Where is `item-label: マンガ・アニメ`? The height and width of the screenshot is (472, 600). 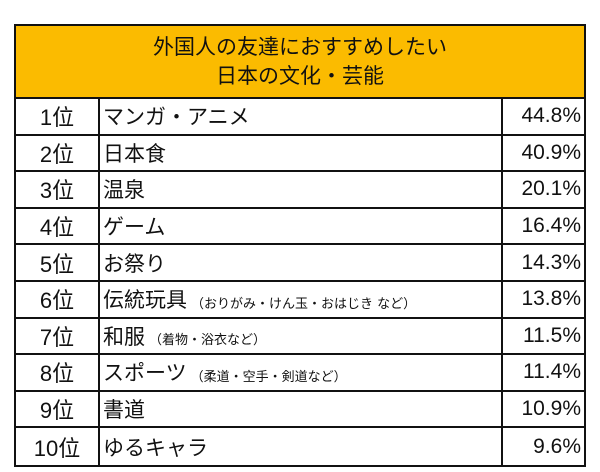 item-label: マンガ・アニメ is located at coordinates (176, 117).